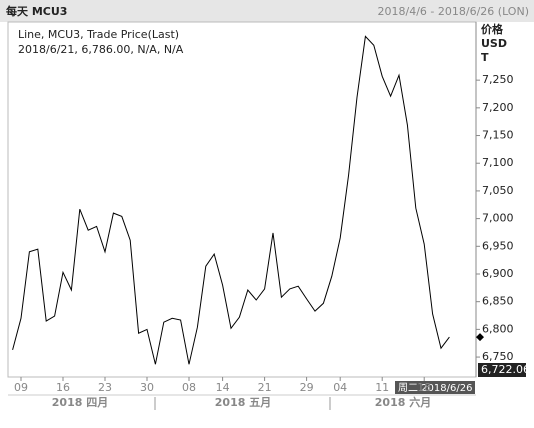  I want to click on month-label: 2018 五月, so click(243, 402).